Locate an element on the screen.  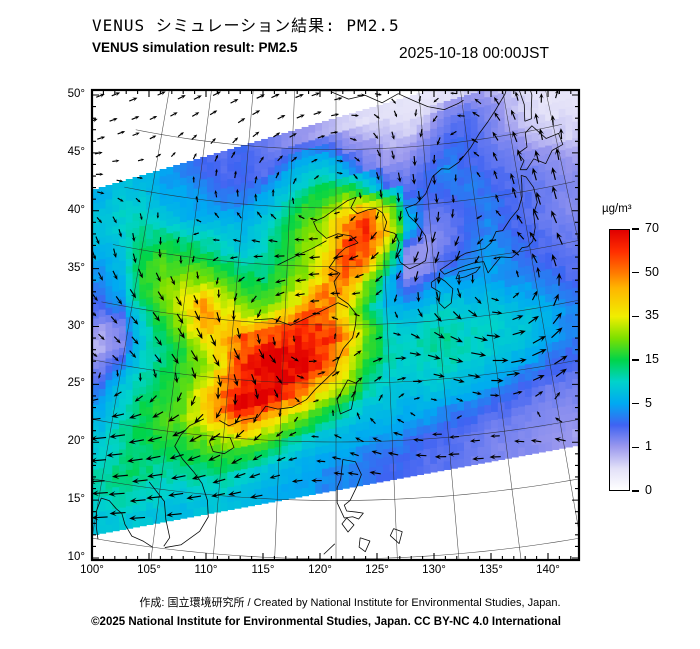
colorbar-tick-label: 35 is located at coordinates (652, 315).